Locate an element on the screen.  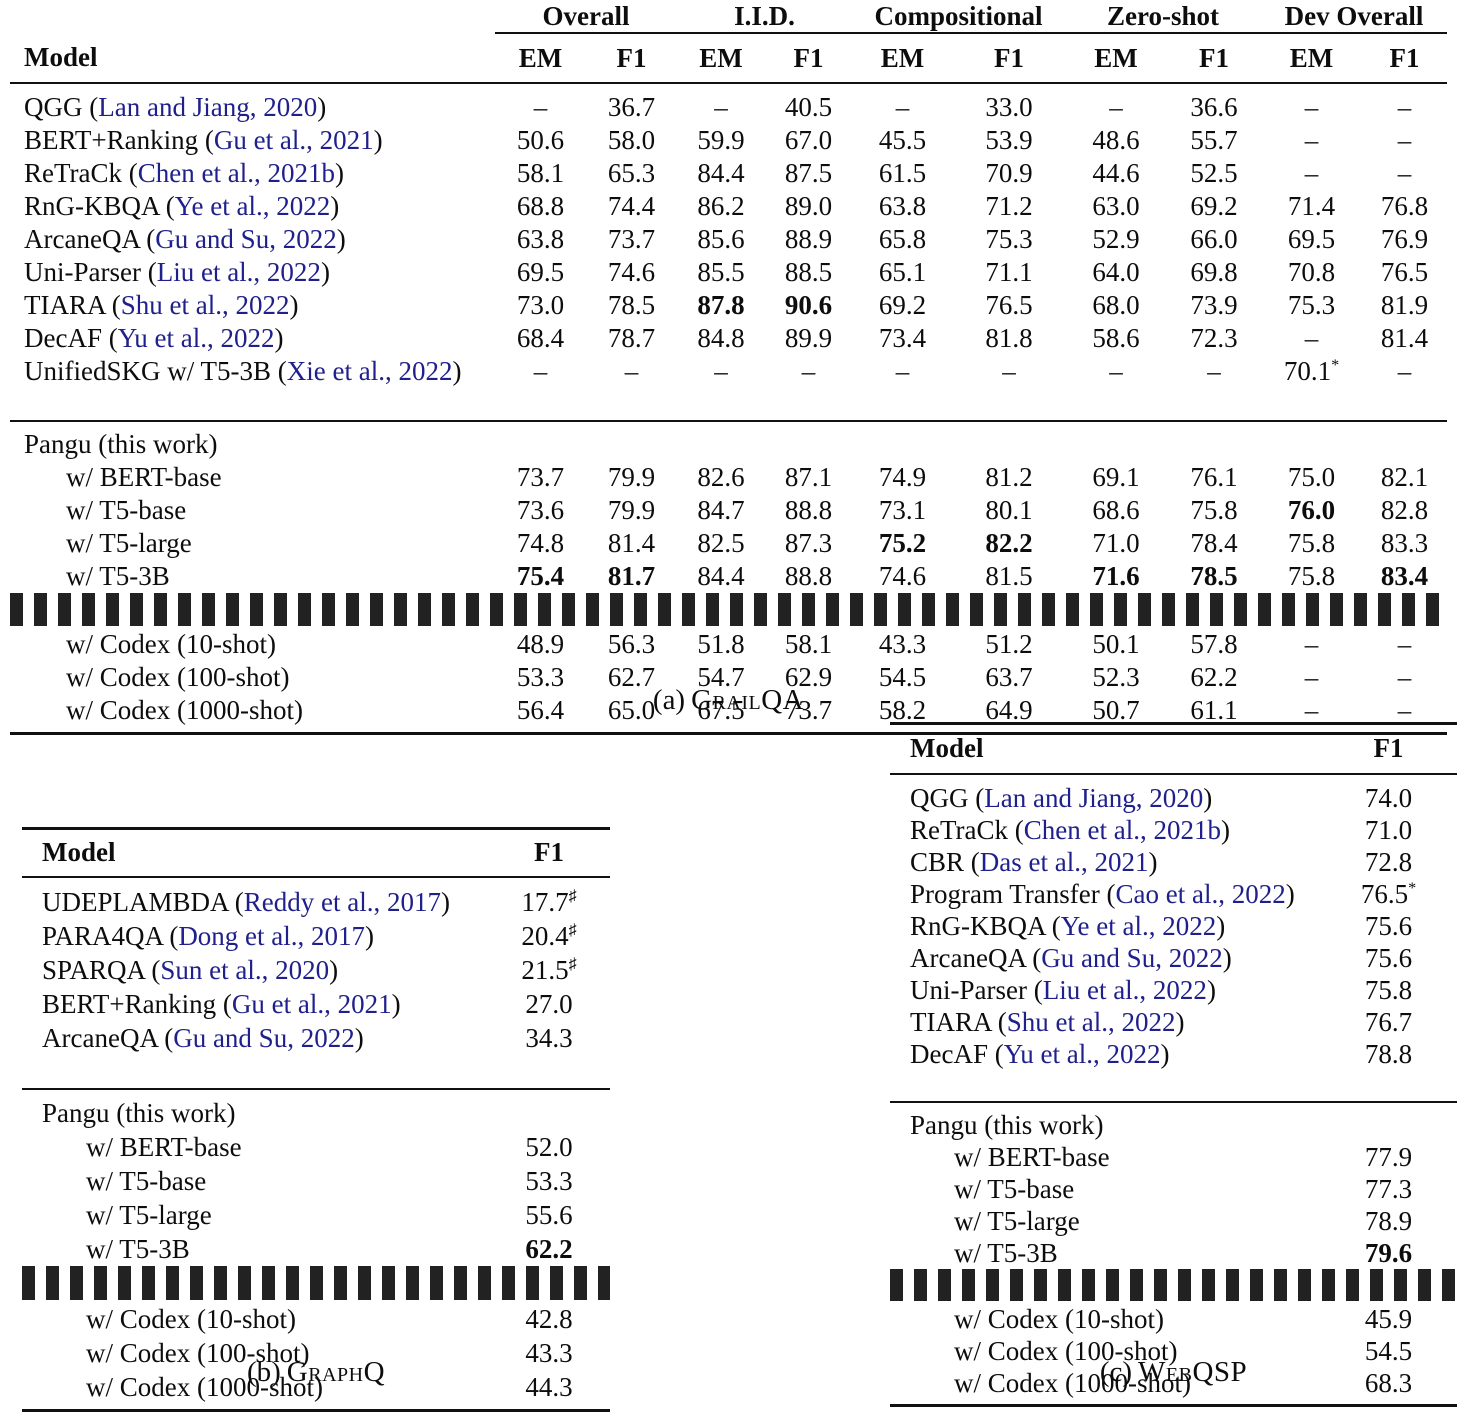
value-cell: 86.2 is located at coordinates (721, 206).